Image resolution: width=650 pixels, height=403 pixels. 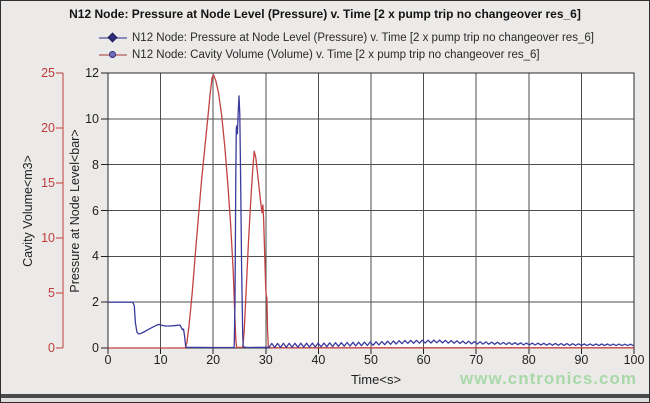 I want to click on pressure-tick-label: 0, so click(x=95, y=348).